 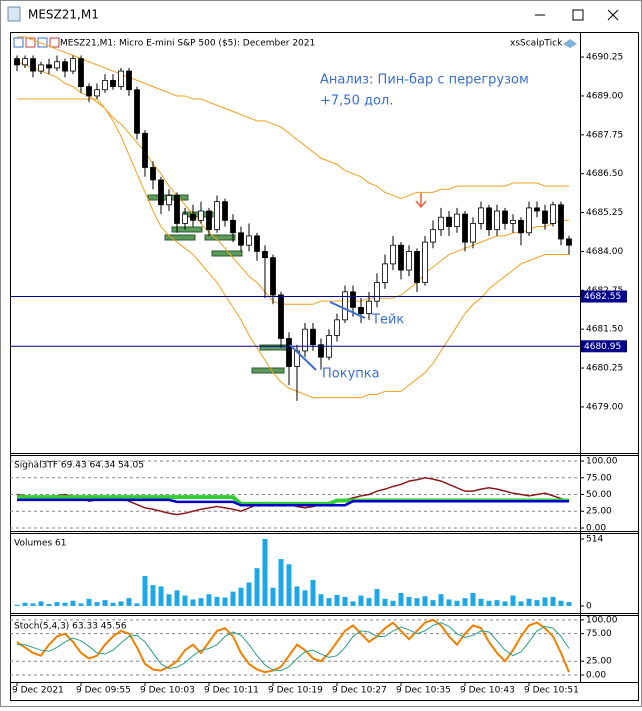 I want to click on chart-toolbar-icons, so click(x=36, y=42).